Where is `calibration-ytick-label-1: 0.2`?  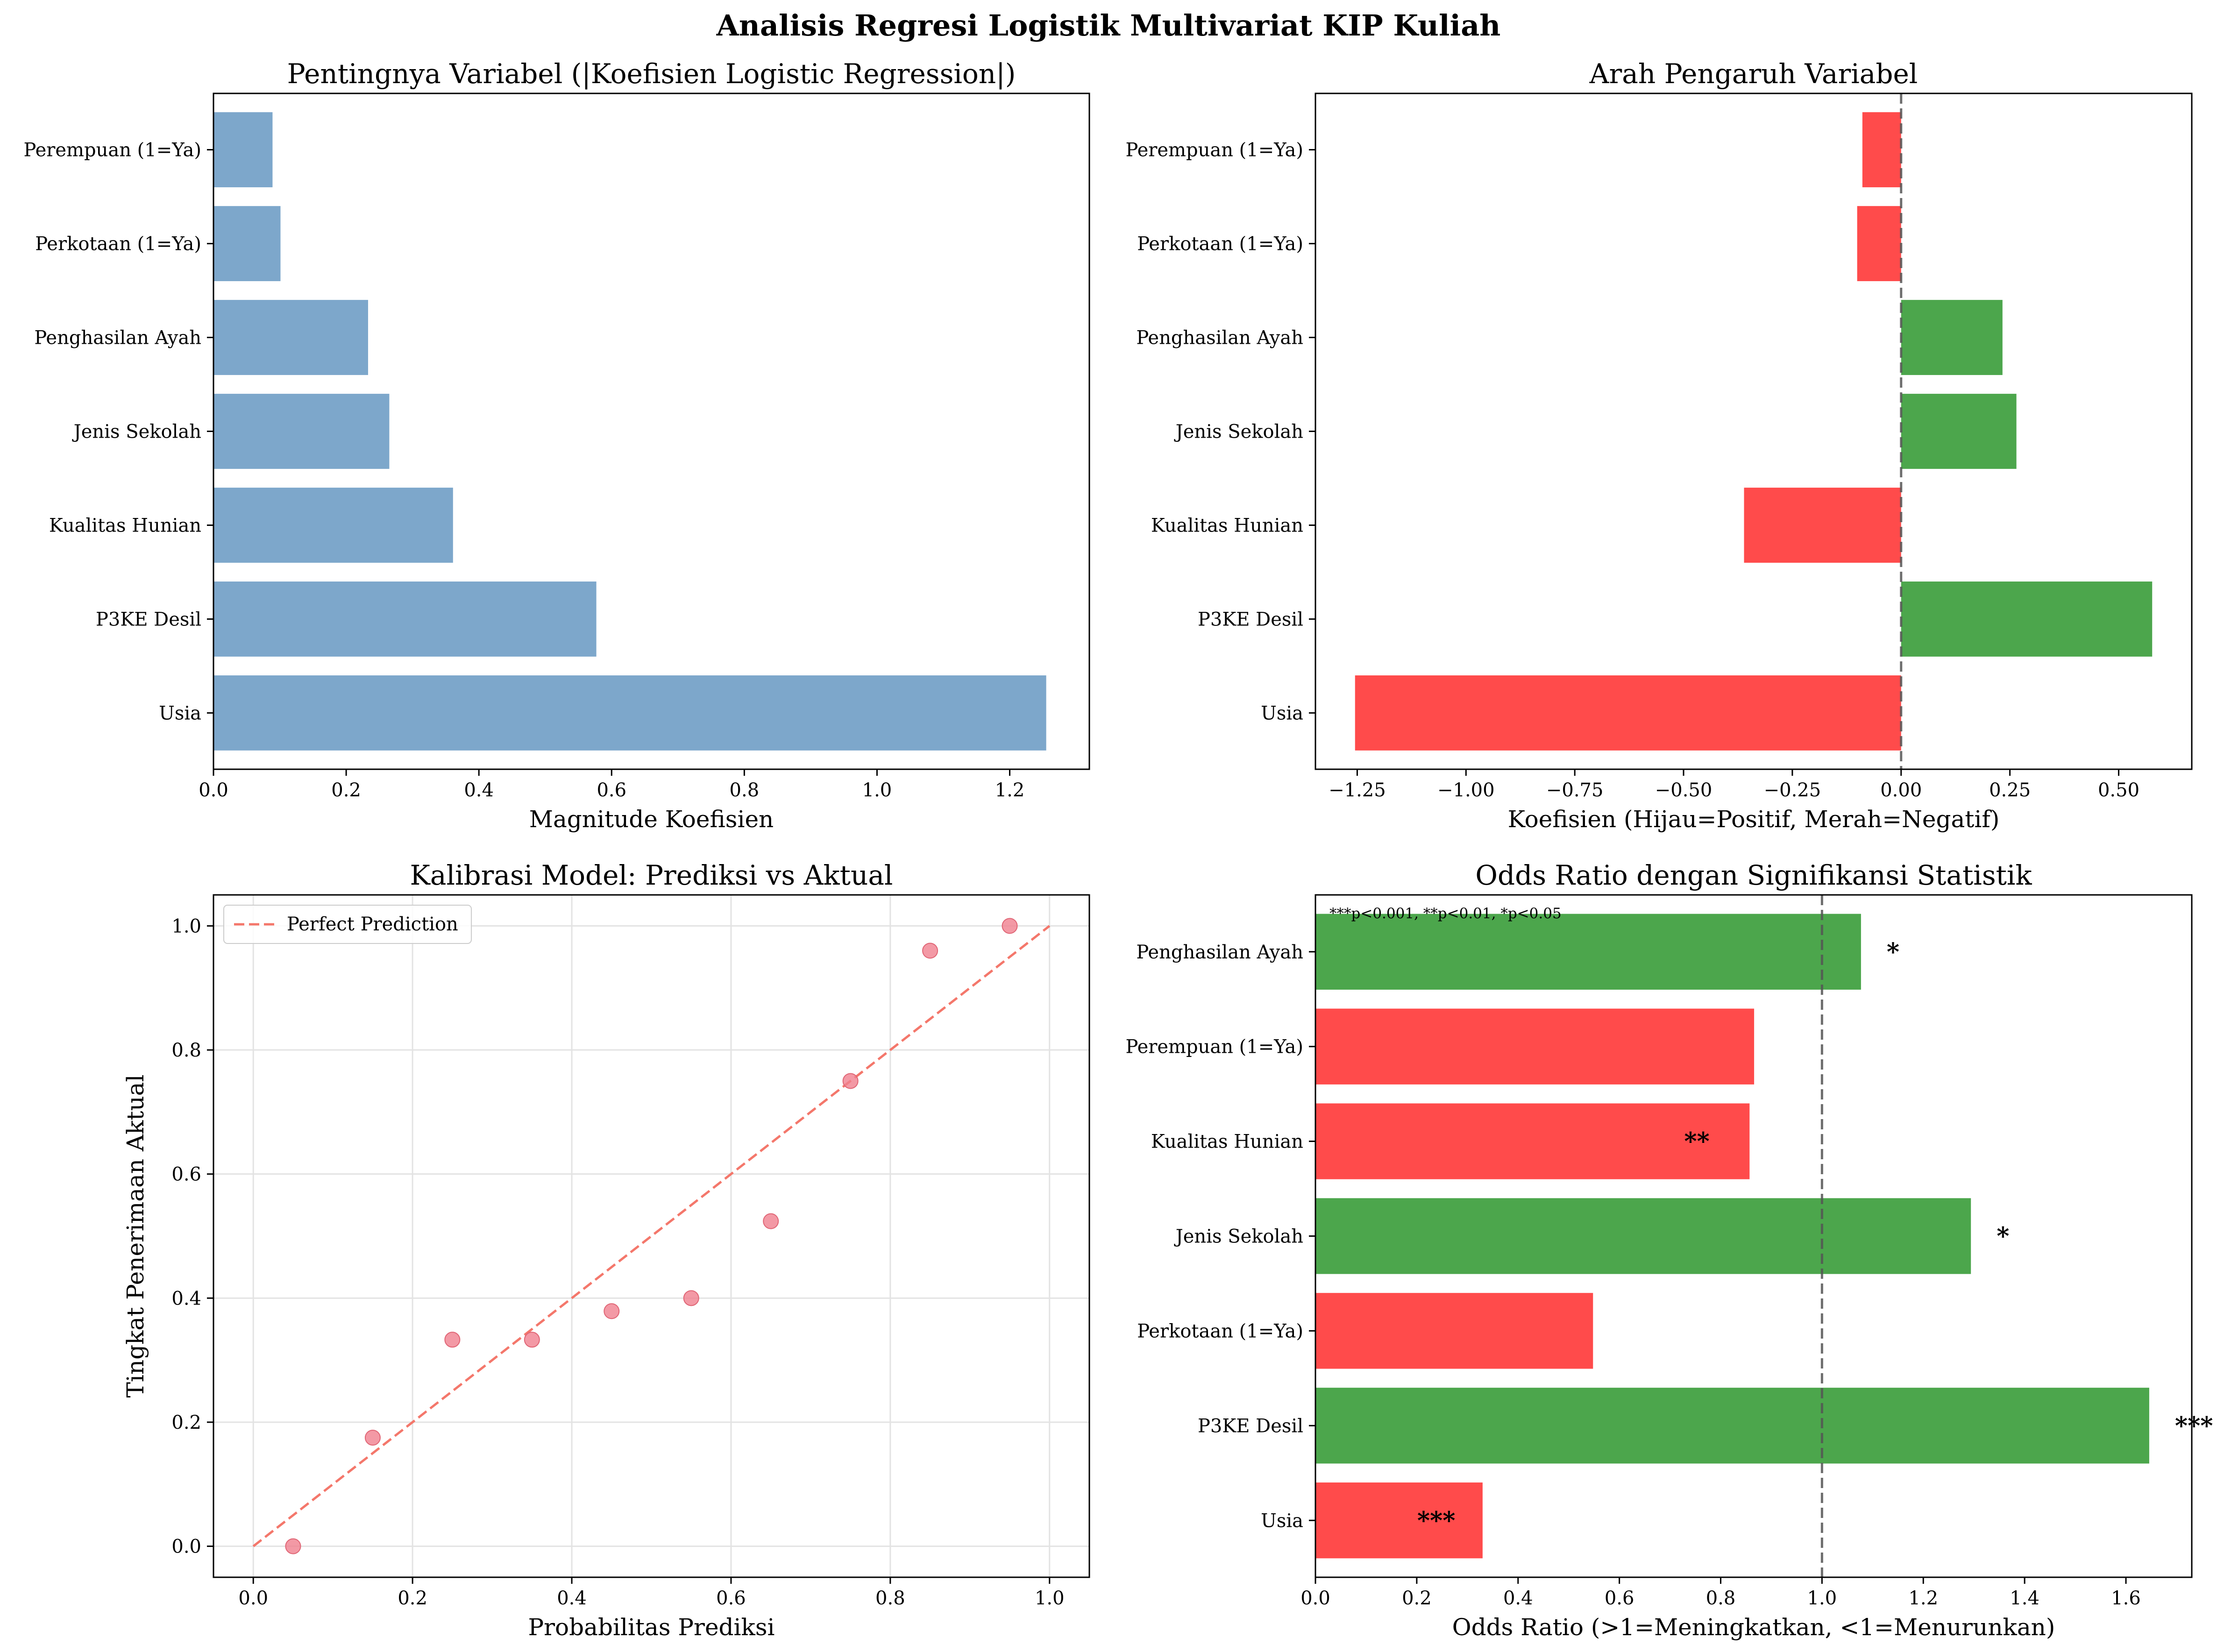
calibration-ytick-label-1: 0.2 is located at coordinates (186, 1422).